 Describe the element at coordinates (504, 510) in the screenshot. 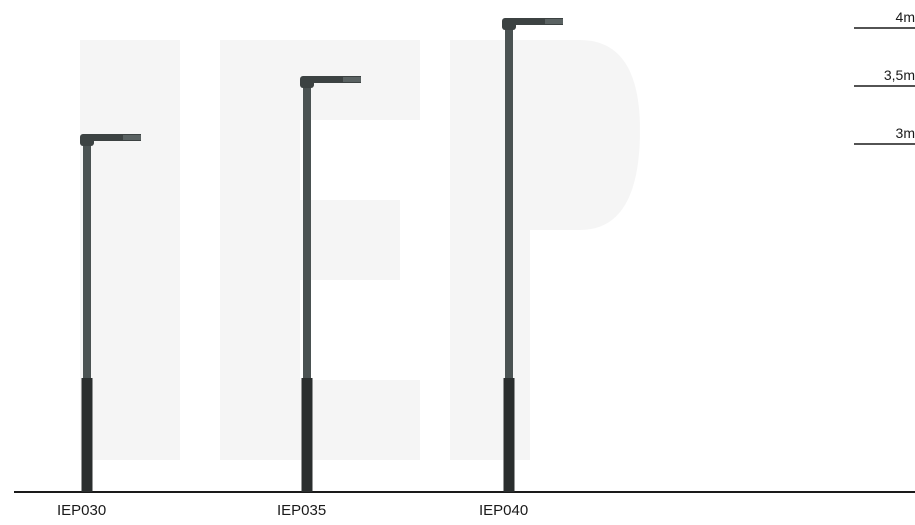

I see `model-label: IEP040` at that location.